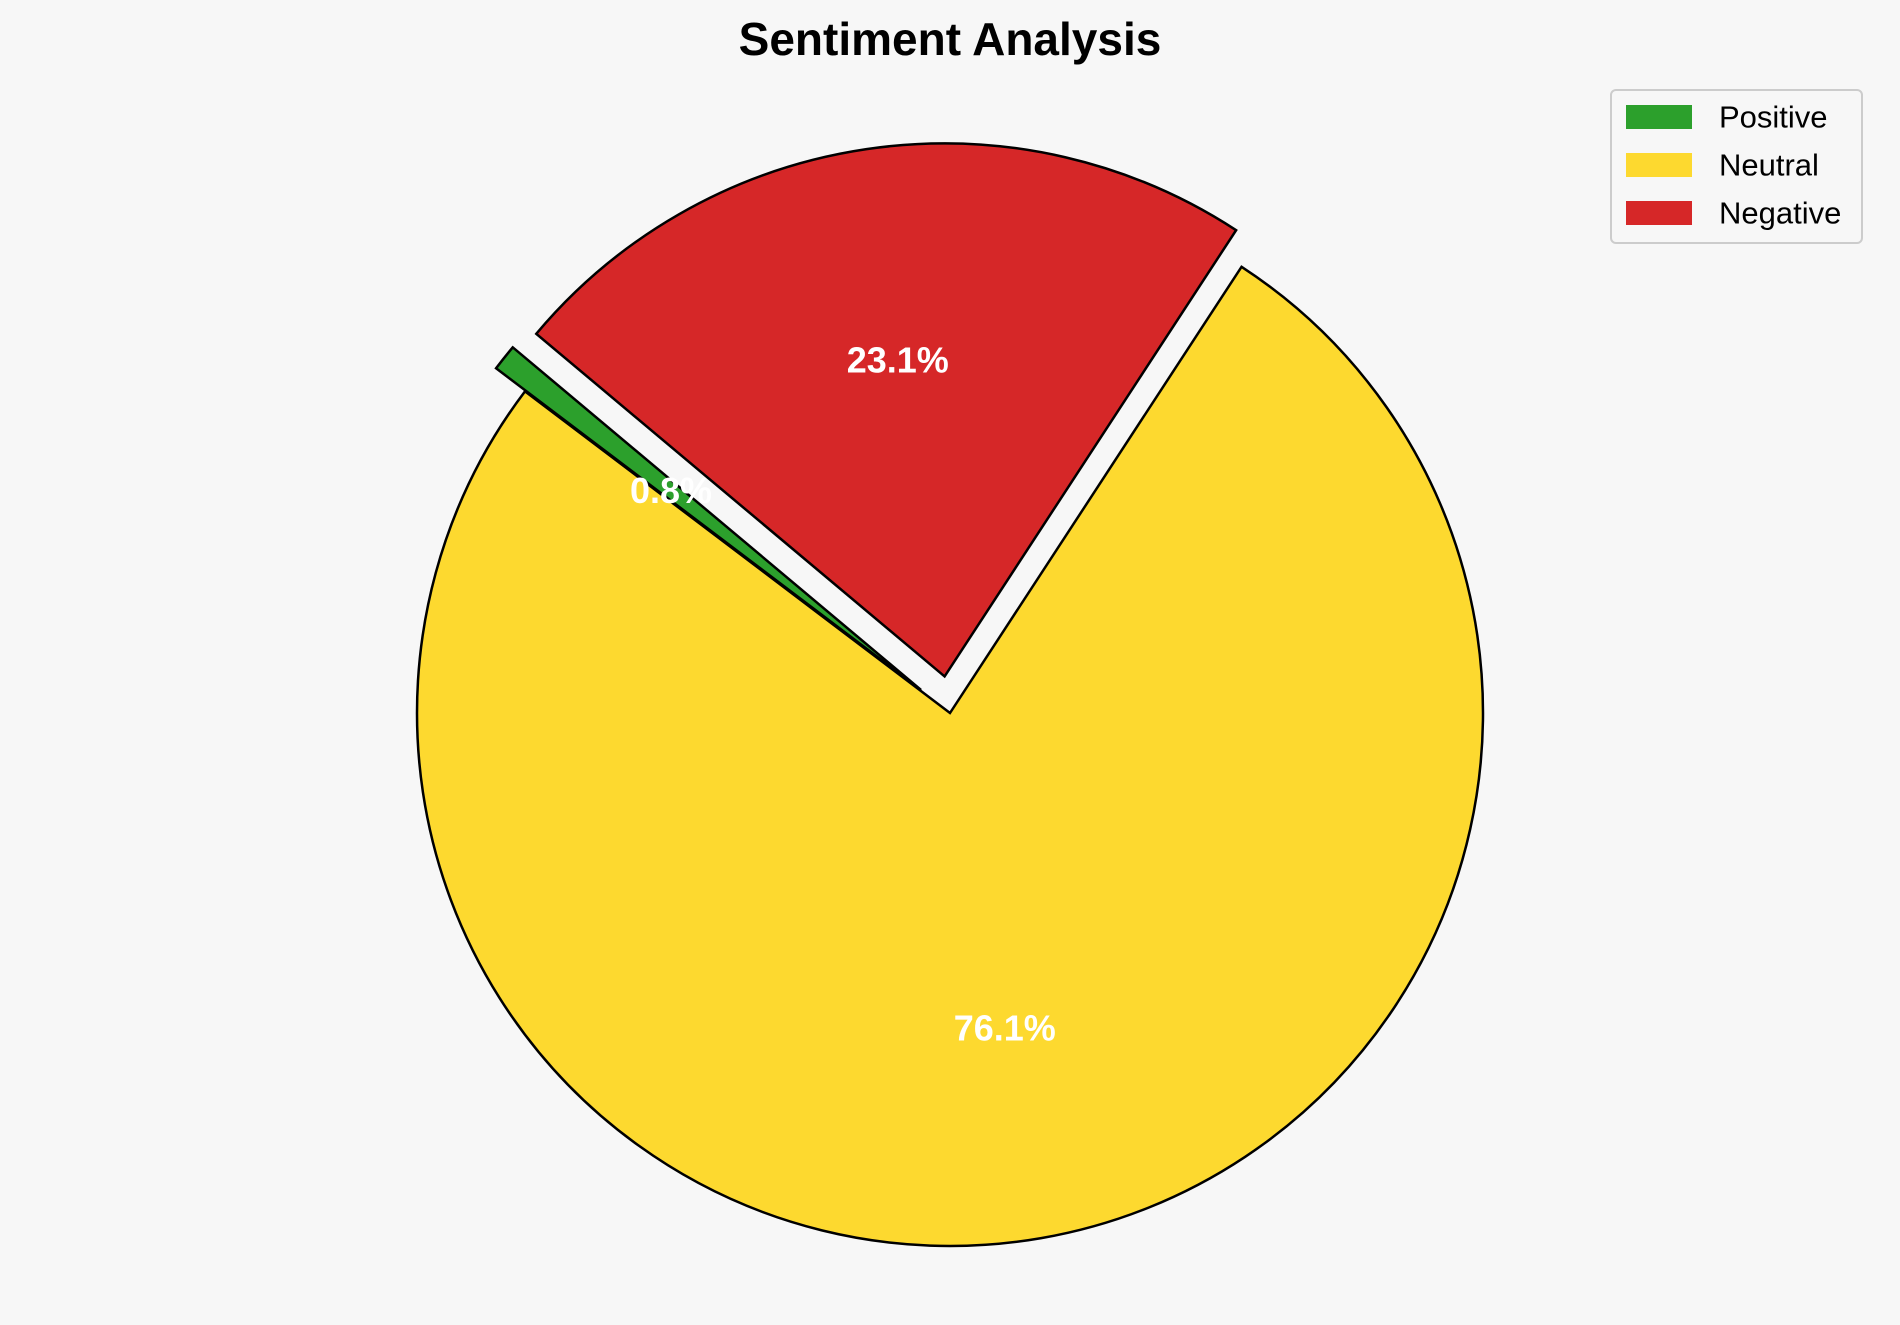  I want to click on legend: Positive Neutral Negative, so click(1736, 166).